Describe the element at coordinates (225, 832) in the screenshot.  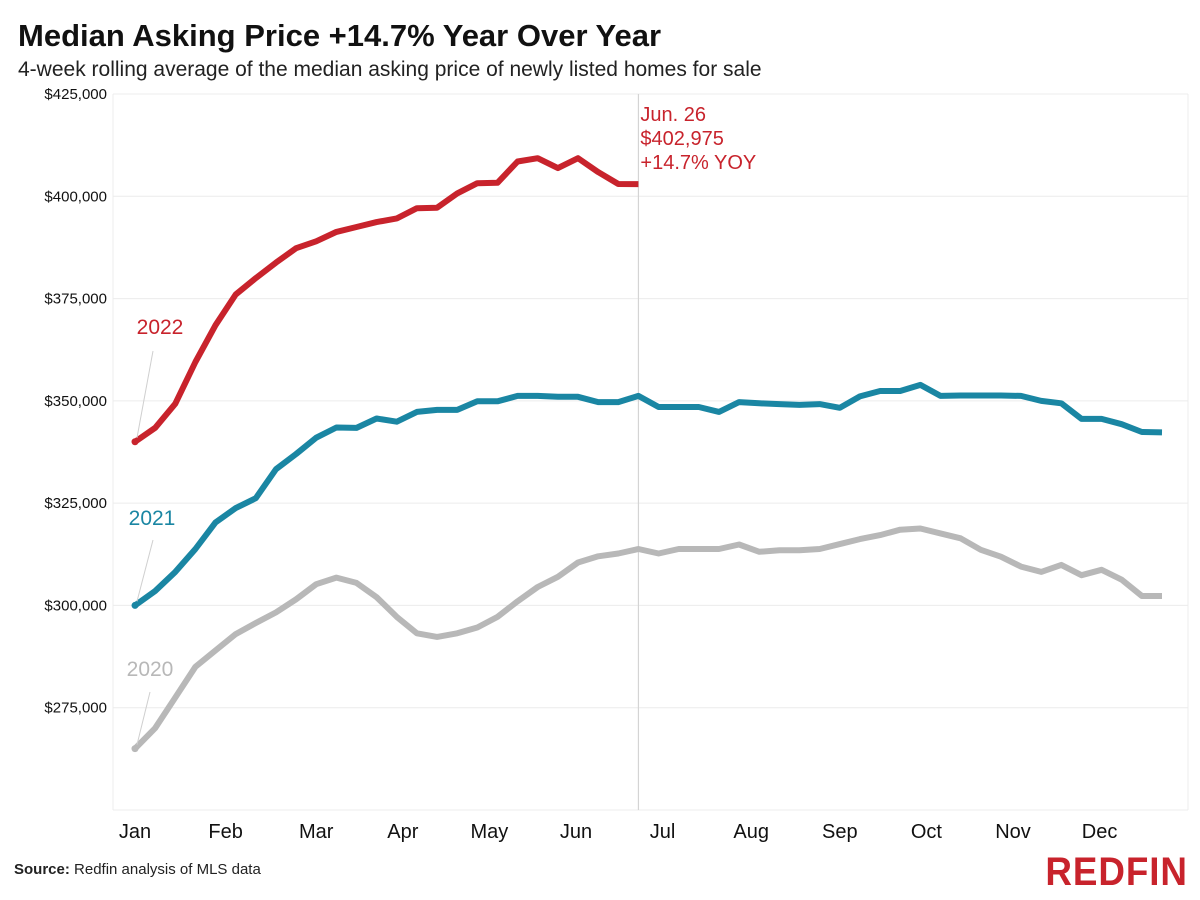
I see `x-tick-label: Feb` at that location.